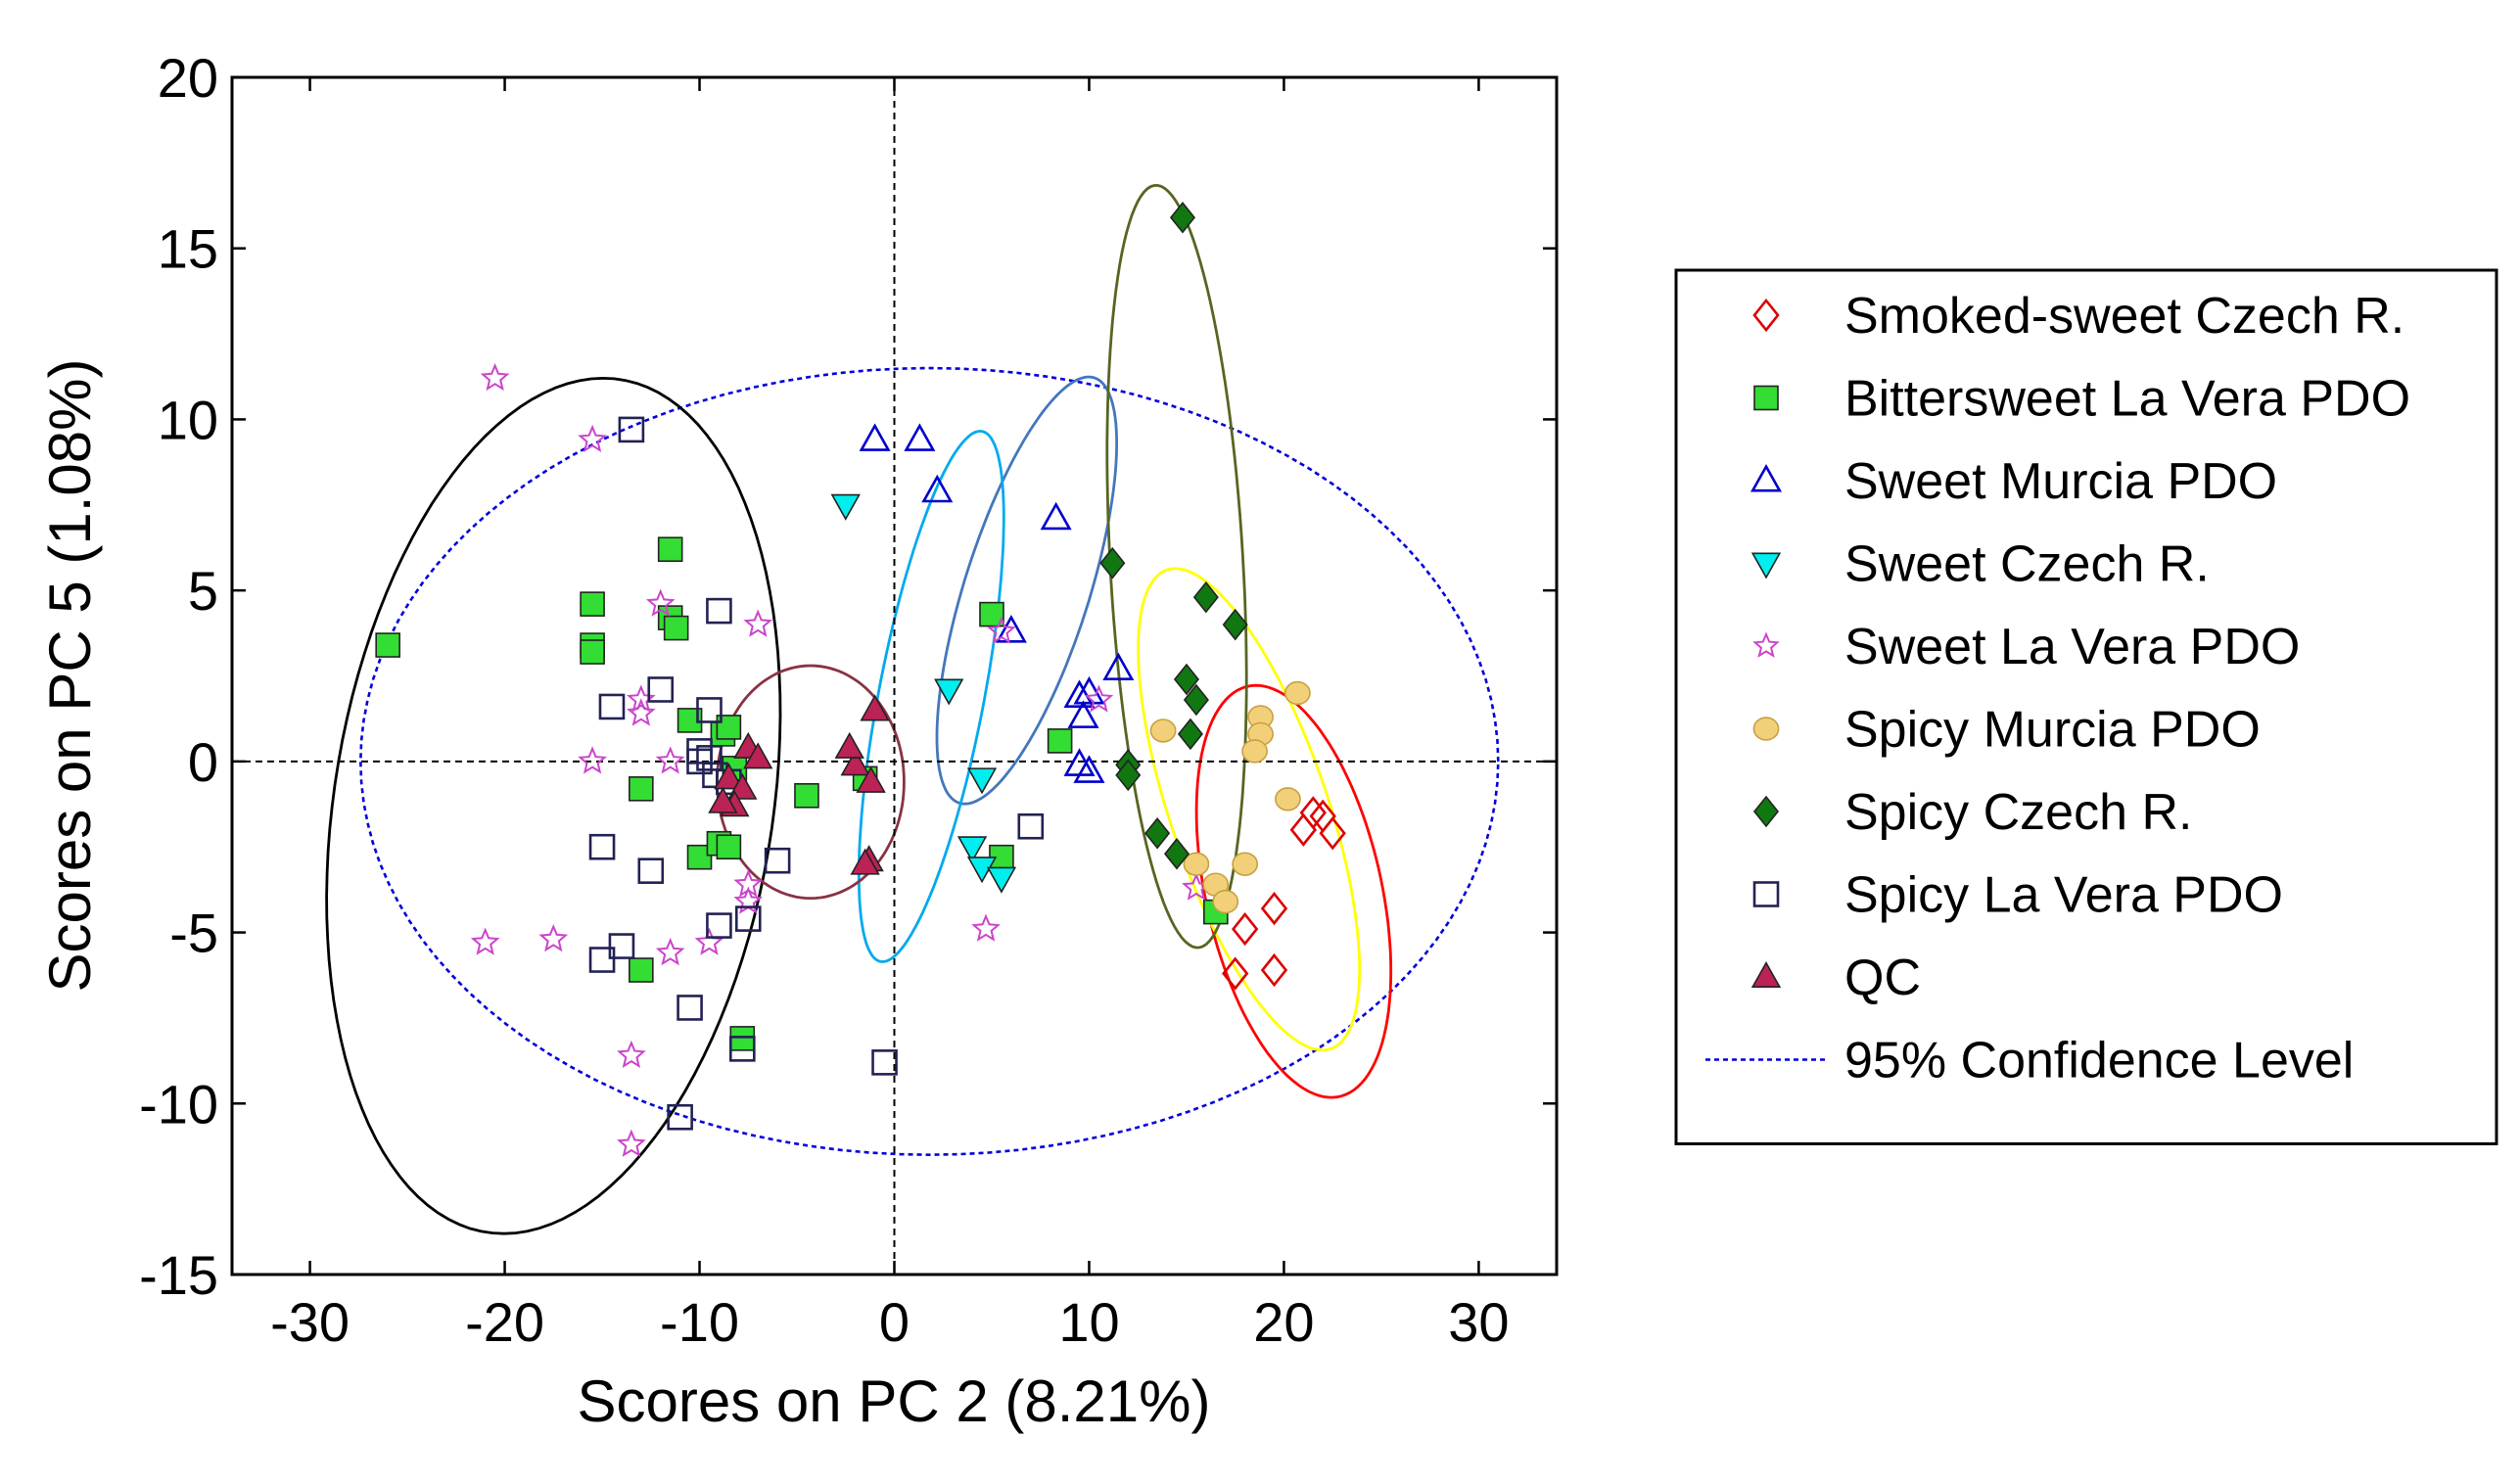 Image resolution: width=2520 pixels, height=1484 pixels. I want to click on legend-label: Spicy La Vera PDO, so click(2063, 895).